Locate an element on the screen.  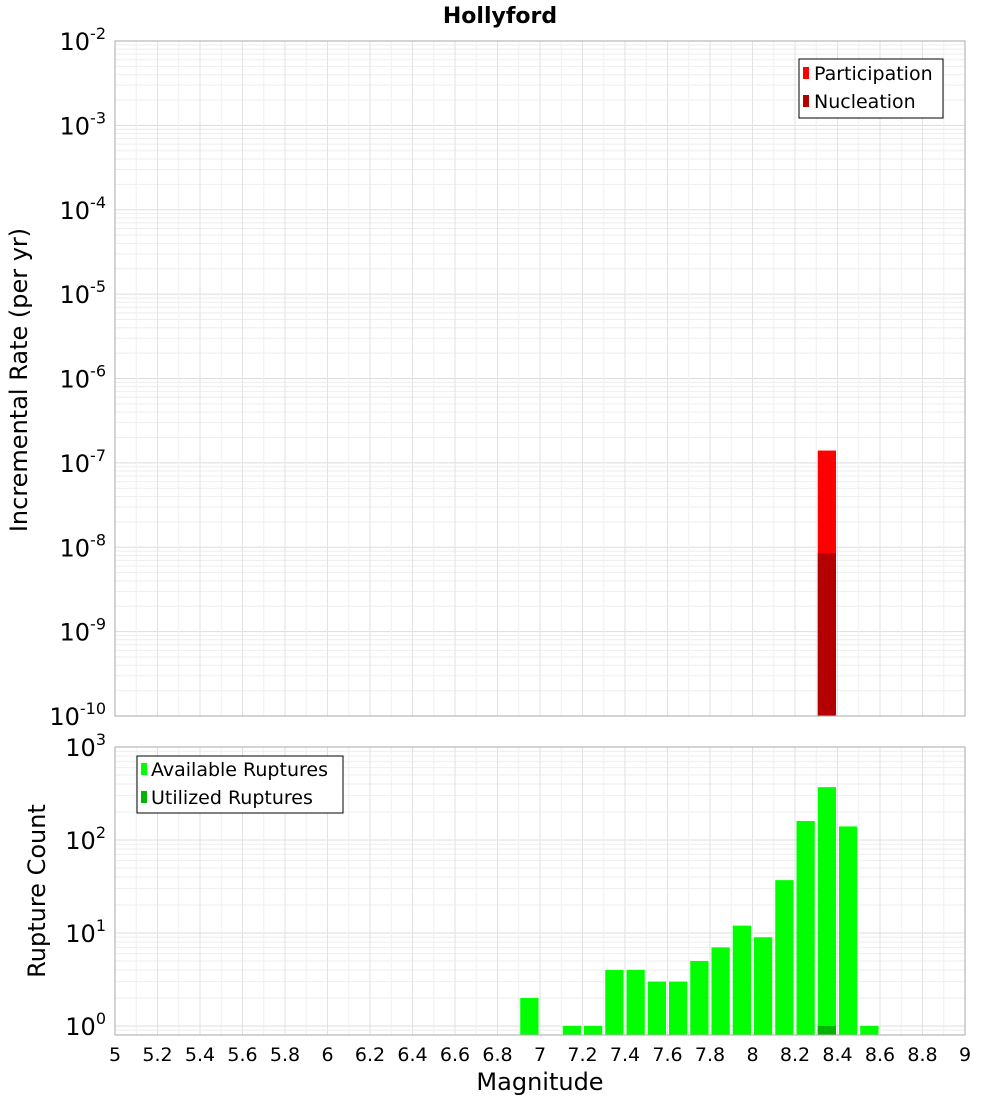
top-y-tick-label: 10⁻² is located at coordinates (83, 40).